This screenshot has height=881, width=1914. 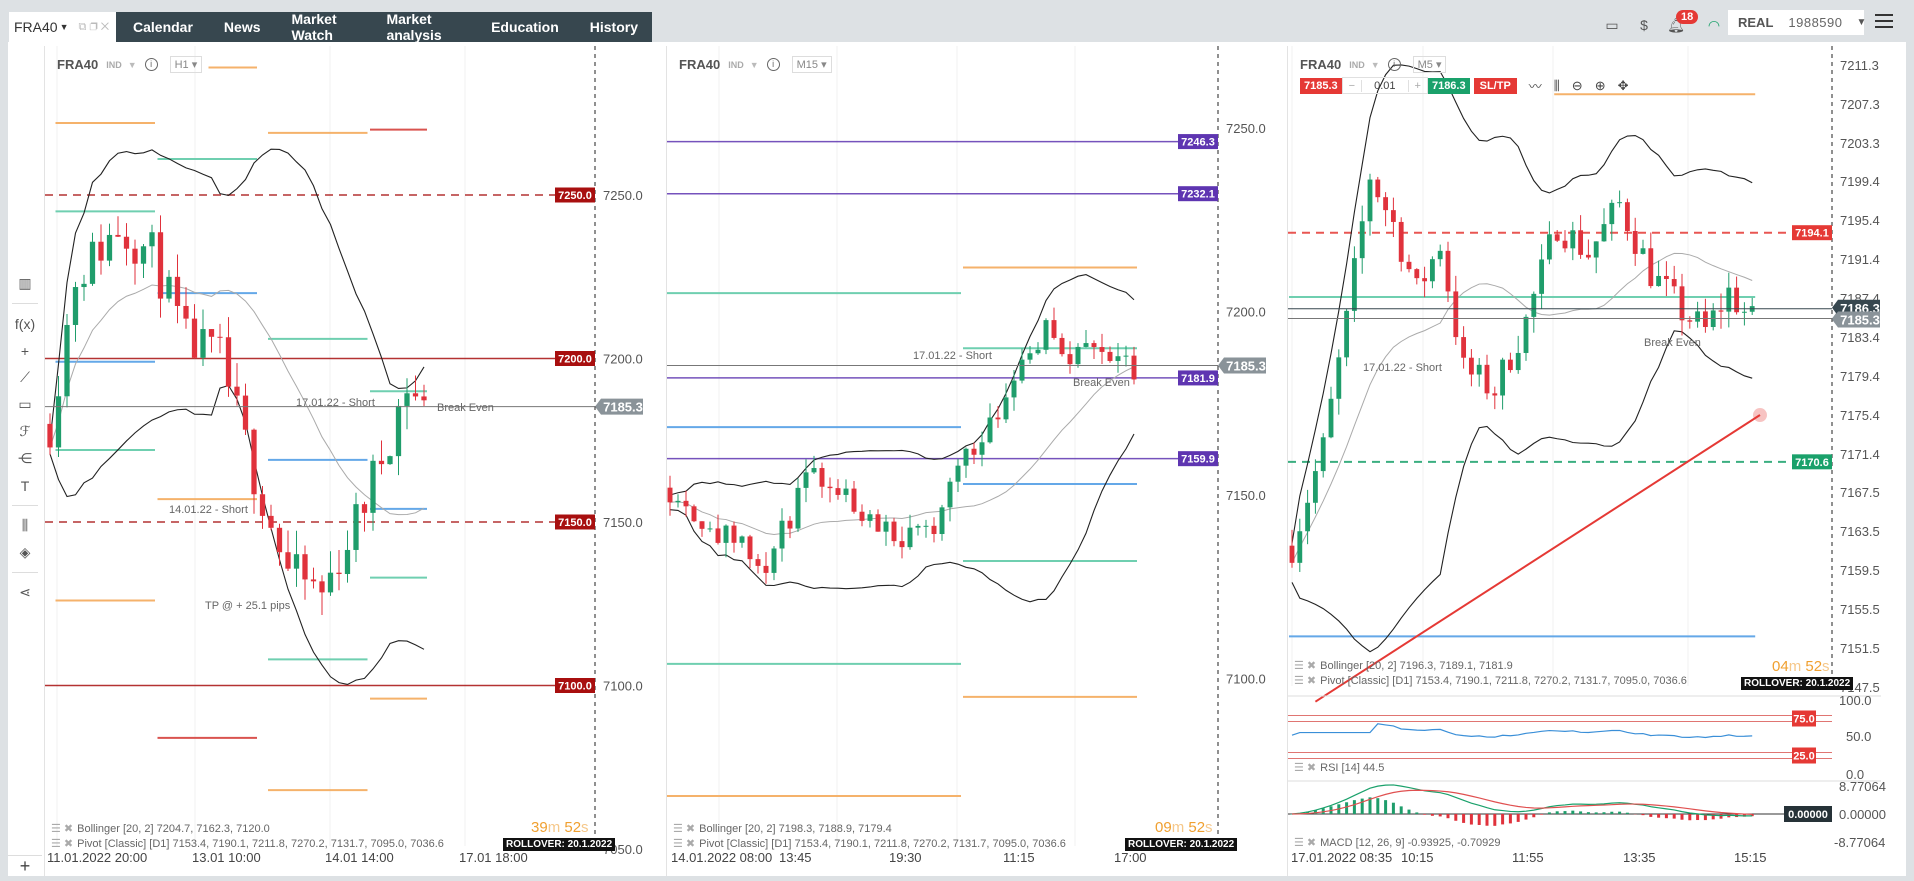 I want to click on sell-button: 7185.3, so click(x=1321, y=85).